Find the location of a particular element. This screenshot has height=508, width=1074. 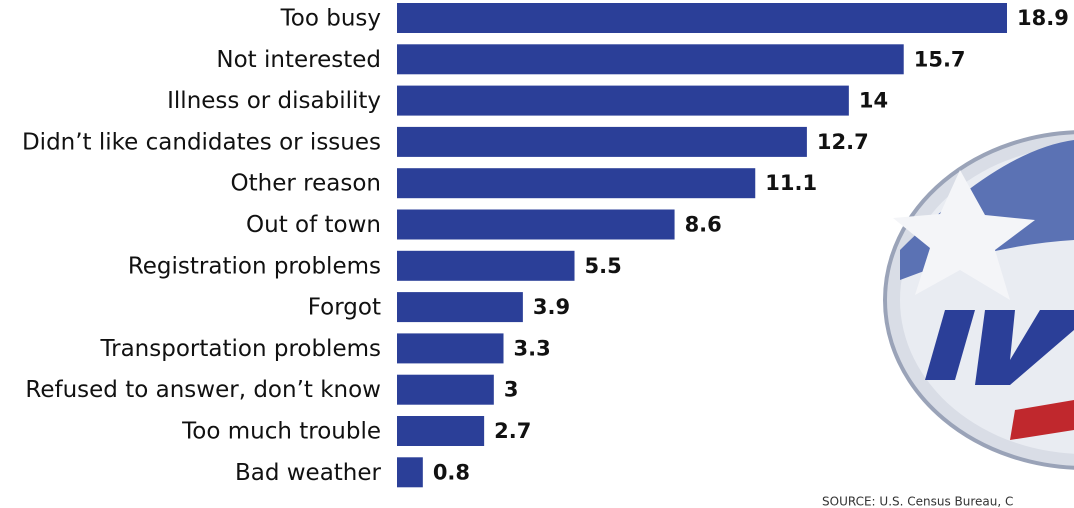

category-label: Illness or disability is located at coordinates (274, 101).